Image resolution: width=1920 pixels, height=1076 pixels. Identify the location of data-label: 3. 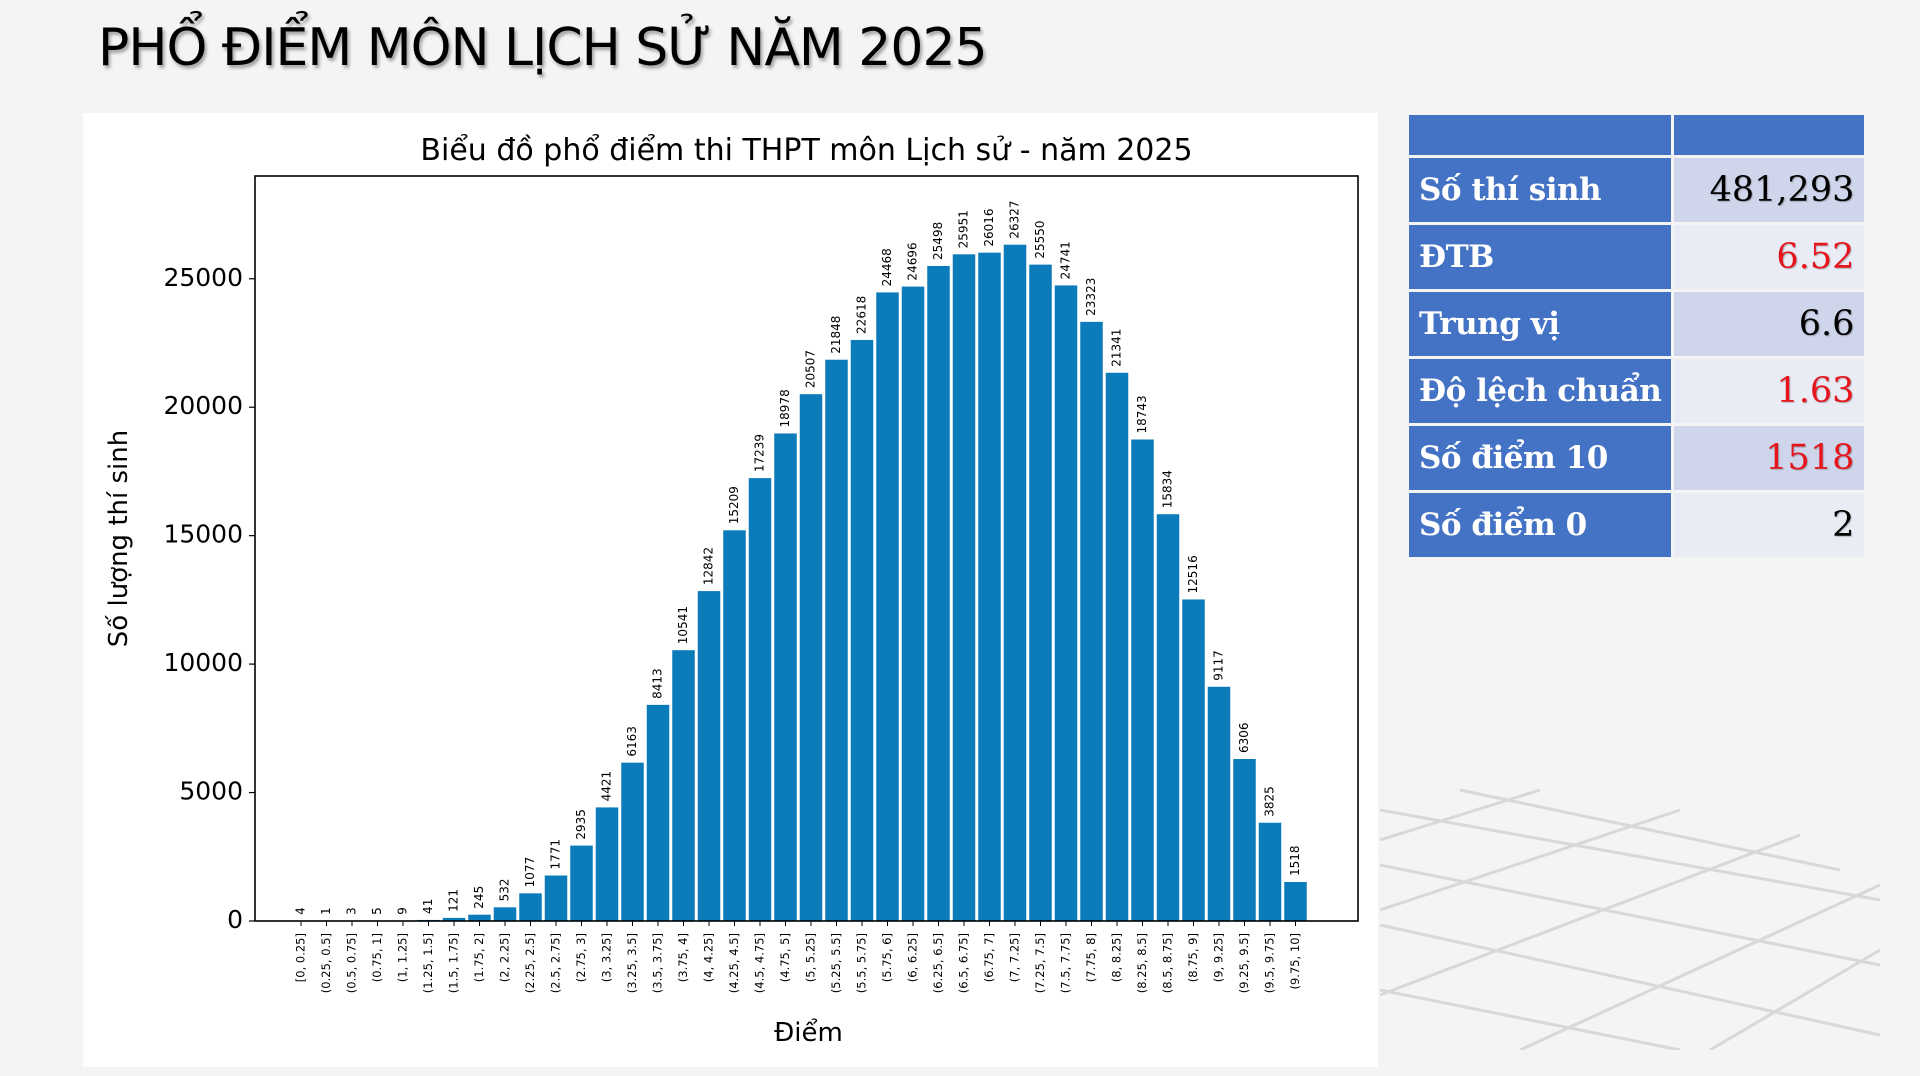
(352, 911).